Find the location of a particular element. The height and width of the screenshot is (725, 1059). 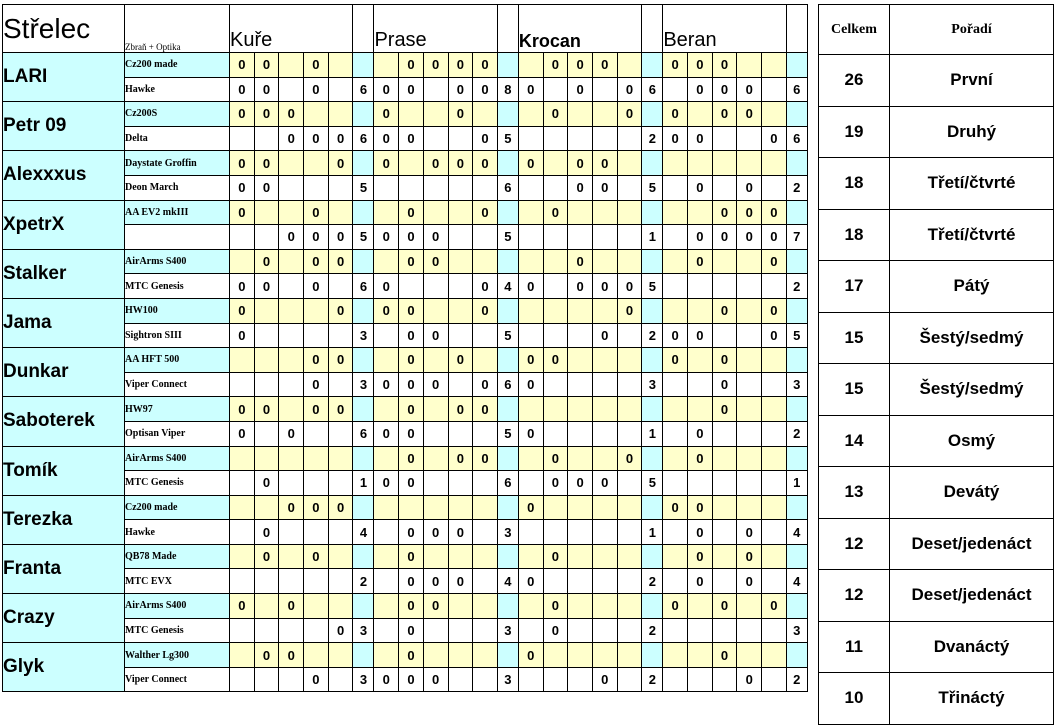

shooter-name: Alexxxus is located at coordinates (63, 175).